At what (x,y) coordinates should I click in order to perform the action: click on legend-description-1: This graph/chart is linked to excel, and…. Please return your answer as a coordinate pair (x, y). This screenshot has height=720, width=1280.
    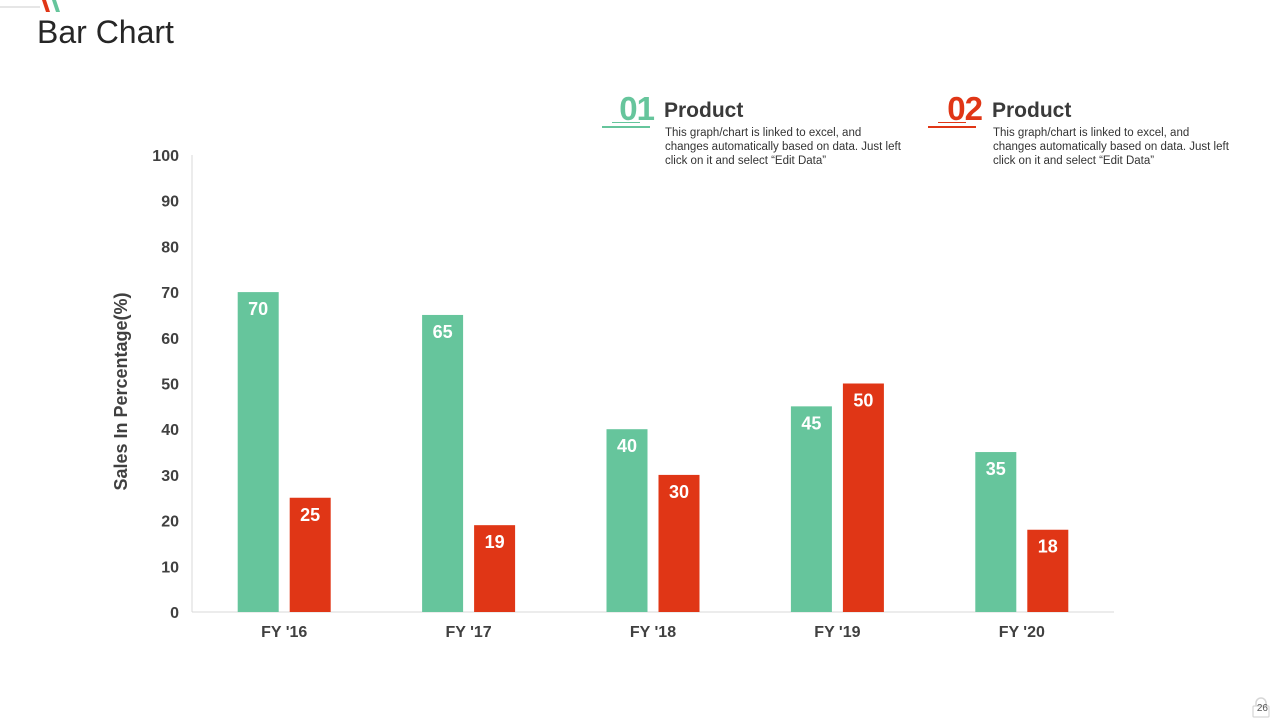
    Looking at the image, I should click on (783, 147).